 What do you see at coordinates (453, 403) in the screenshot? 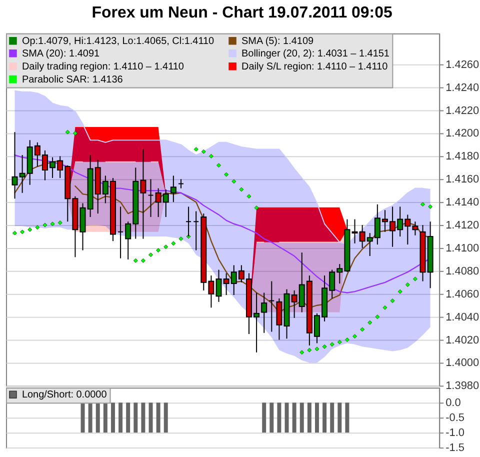
I see `y-tick-label: 0.0` at bounding box center [453, 403].